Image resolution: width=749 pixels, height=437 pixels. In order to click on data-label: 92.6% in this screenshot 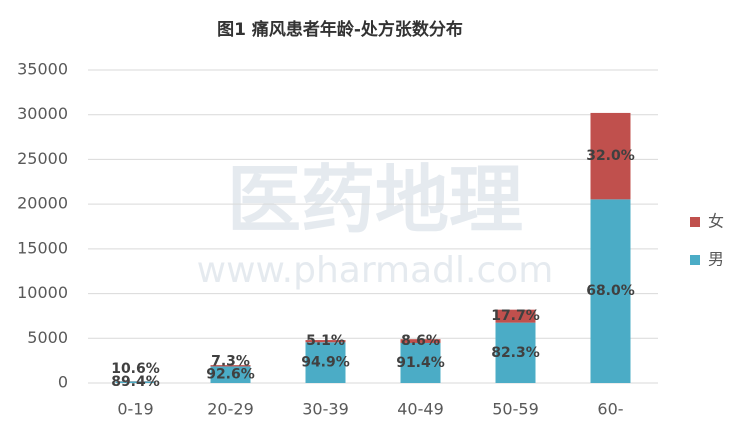, I will do `click(230, 375)`.